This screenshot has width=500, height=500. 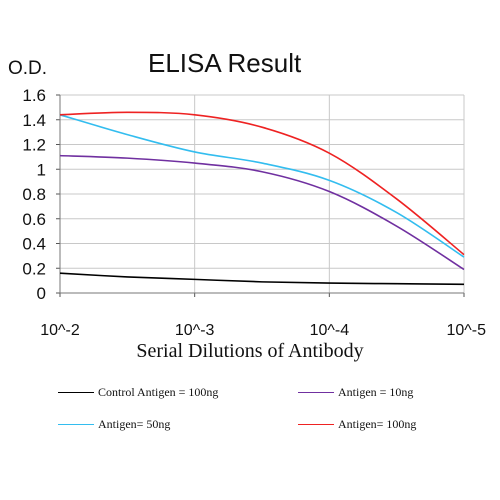 I want to click on x-tick-label: 10^-4, so click(x=330, y=330).